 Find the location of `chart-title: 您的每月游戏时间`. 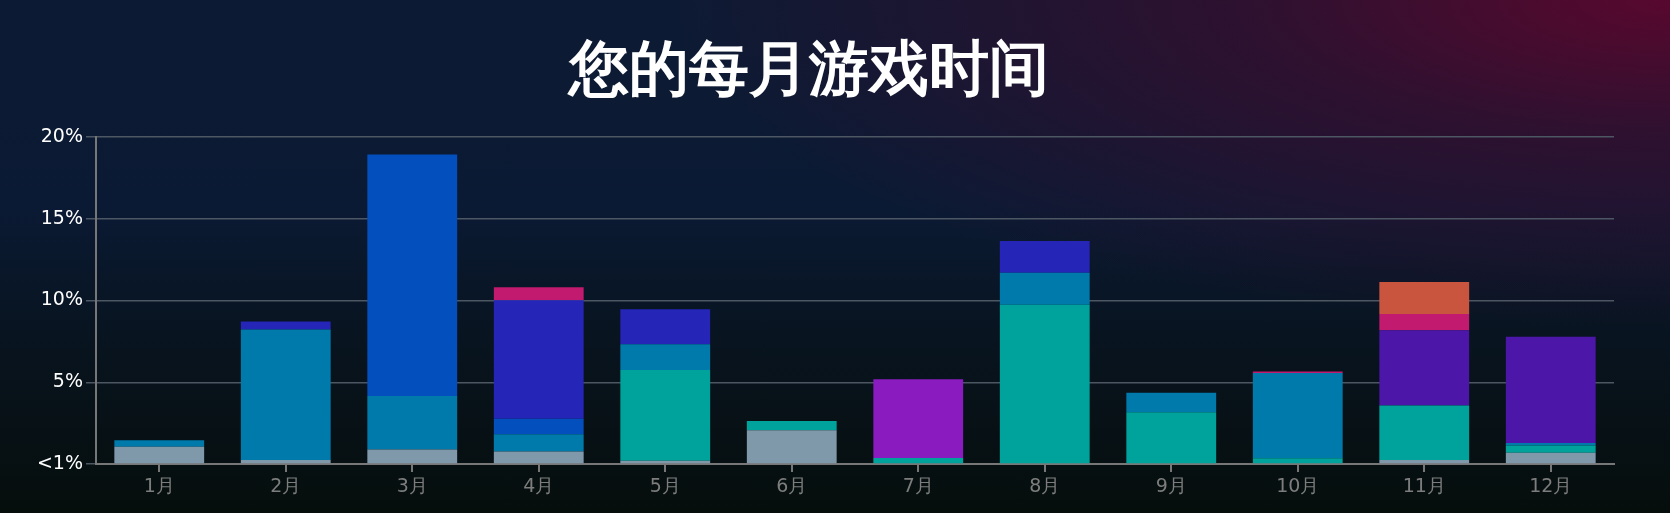

chart-title: 您的每月游戏时间 is located at coordinates (808, 68).